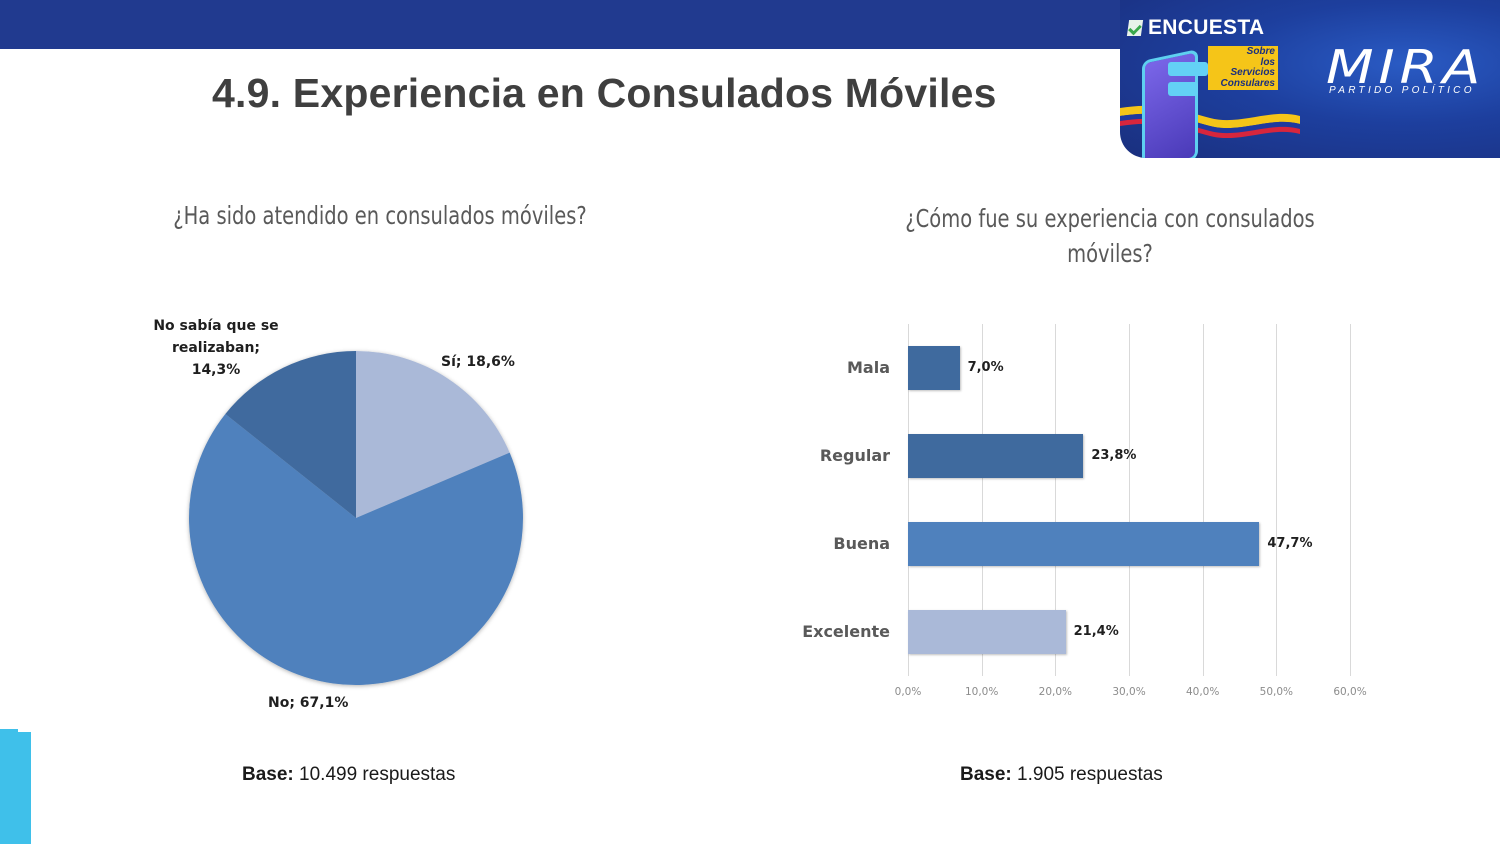  What do you see at coordinates (908, 692) in the screenshot?
I see `x-axis-tick: 0,0%` at bounding box center [908, 692].